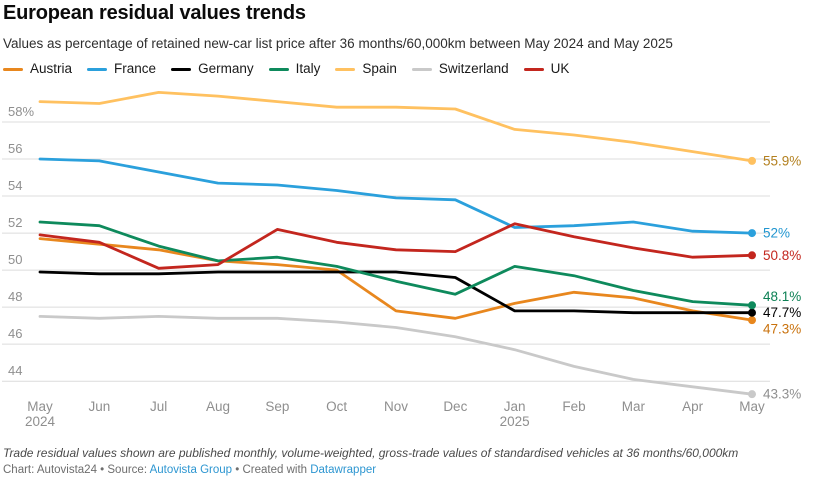 Image resolution: width=818 pixels, height=484 pixels. What do you see at coordinates (15, 259) in the screenshot?
I see `y-axis-label-50: 50` at bounding box center [15, 259].